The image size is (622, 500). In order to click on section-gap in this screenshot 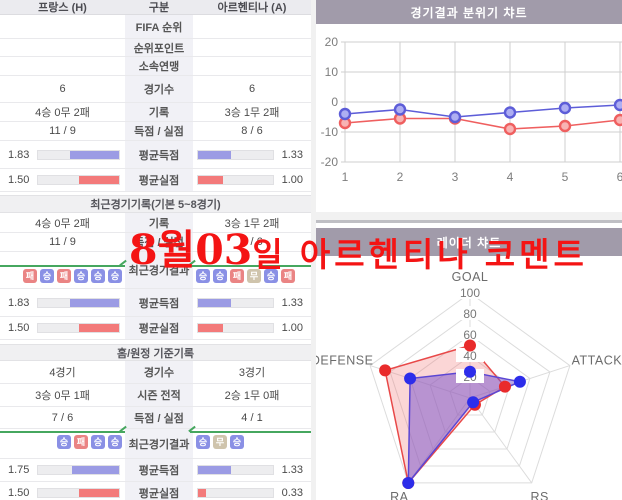, I will do `click(155, 342)`.